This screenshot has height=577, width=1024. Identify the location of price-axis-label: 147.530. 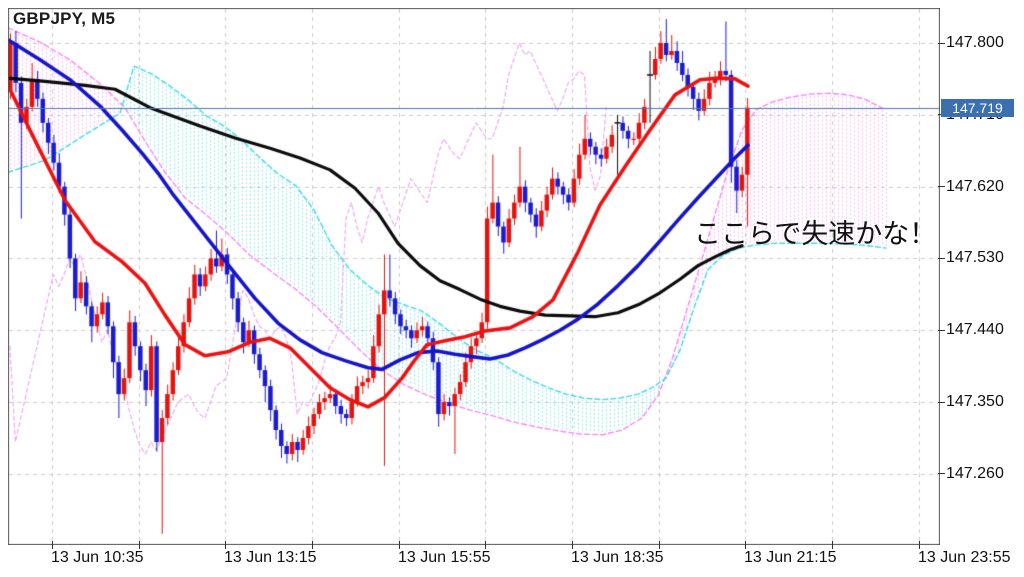
(975, 258).